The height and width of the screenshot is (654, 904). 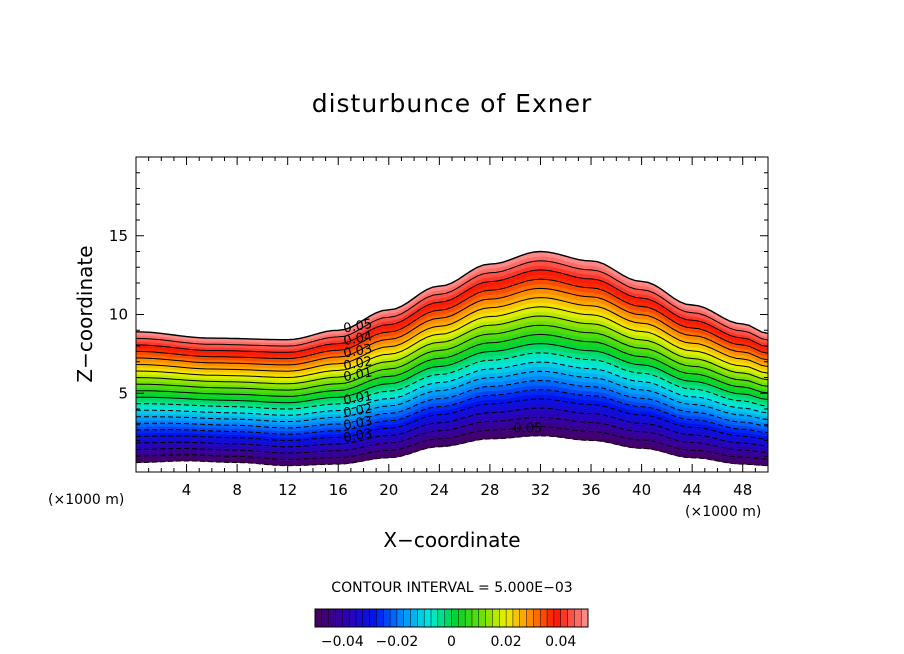 What do you see at coordinates (560, 642) in the screenshot?
I see `colorbar-tick-label: 0.04` at bounding box center [560, 642].